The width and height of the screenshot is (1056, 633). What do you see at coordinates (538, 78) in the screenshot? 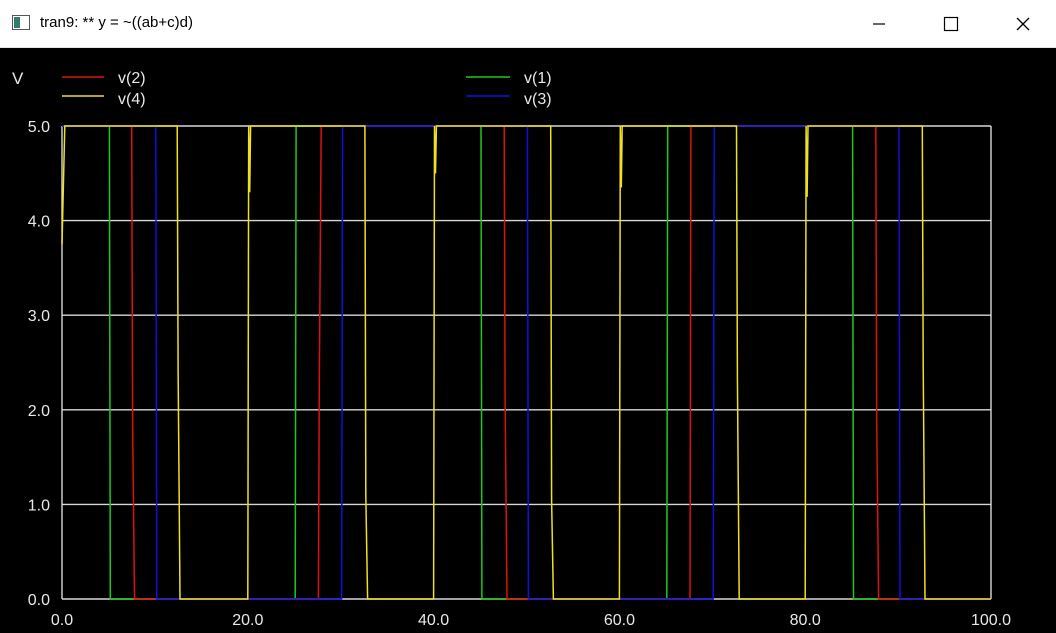
I see `legend-v1-label: v(1)` at bounding box center [538, 78].